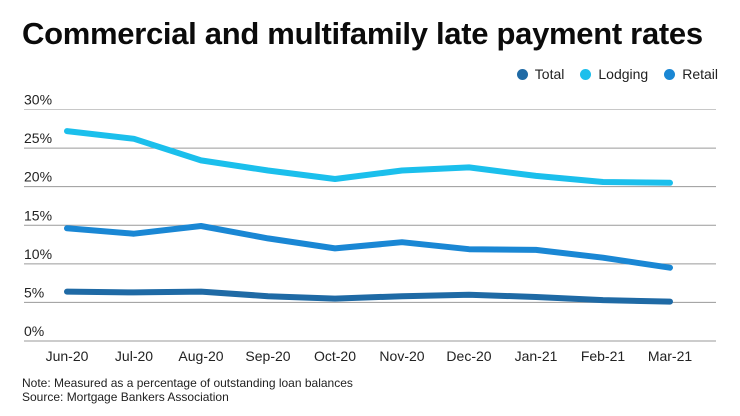 The width and height of the screenshot is (740, 416). Describe the element at coordinates (623, 74) in the screenshot. I see `legend-label-lodging: Lodging` at that location.